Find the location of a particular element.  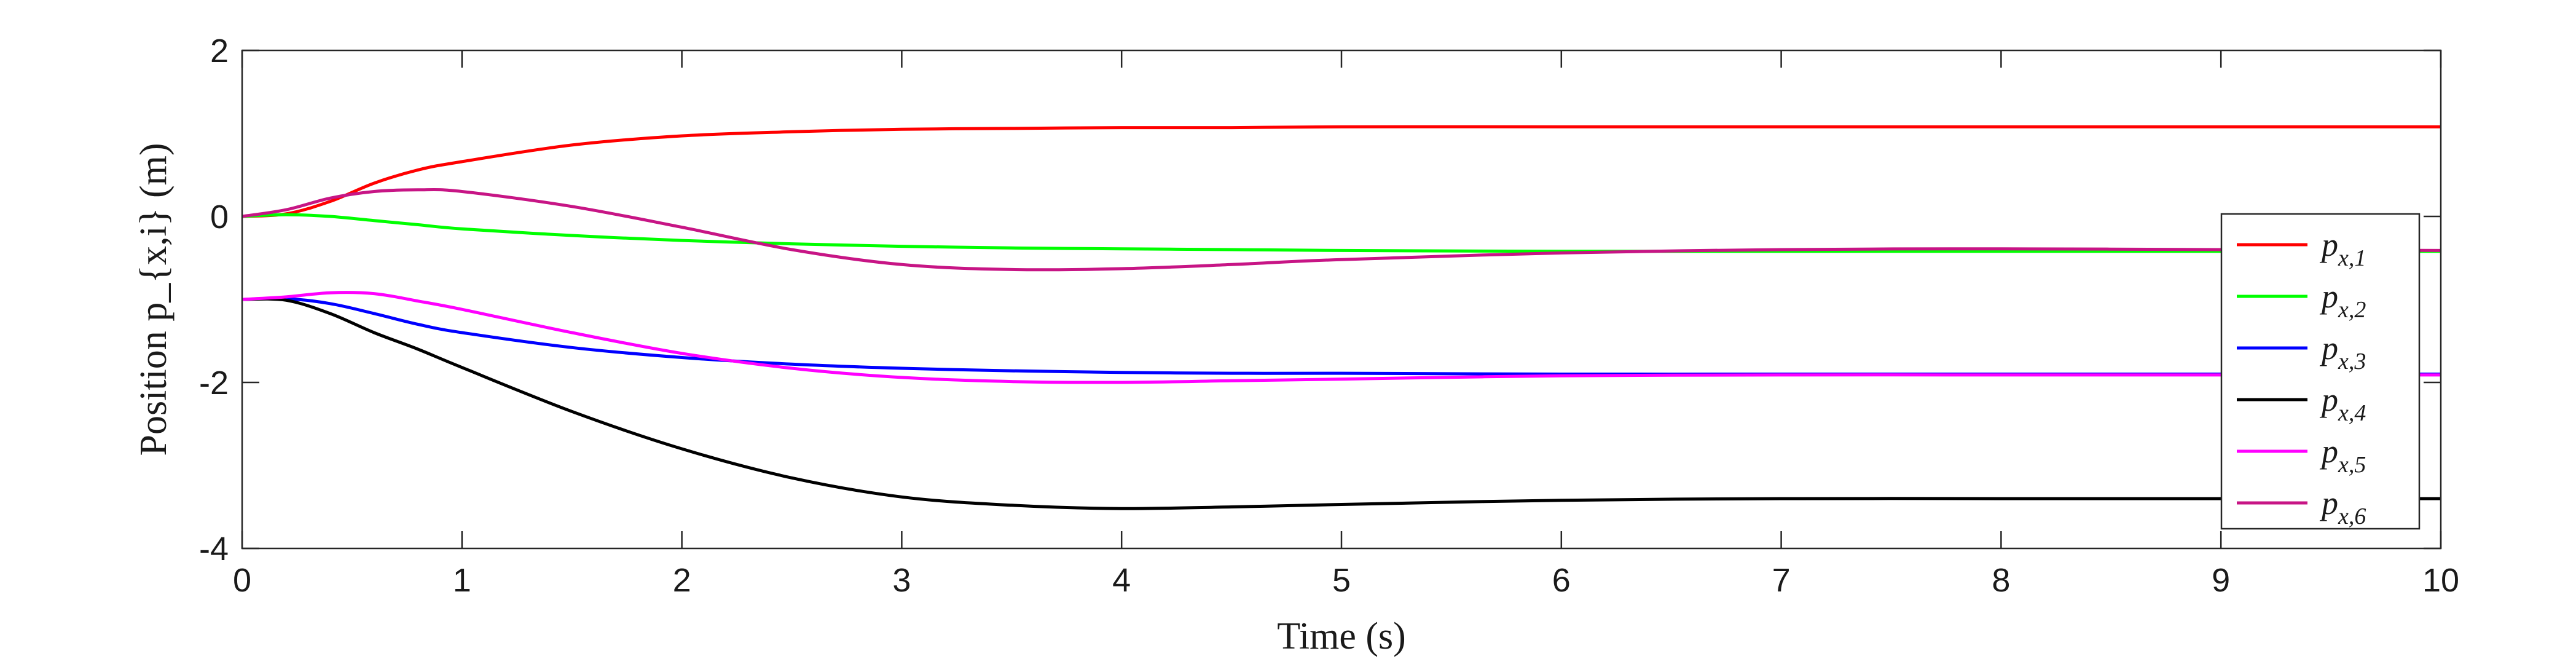

y-axis-label-text: Position p_{x,i} (m) is located at coordinates (154, 299).